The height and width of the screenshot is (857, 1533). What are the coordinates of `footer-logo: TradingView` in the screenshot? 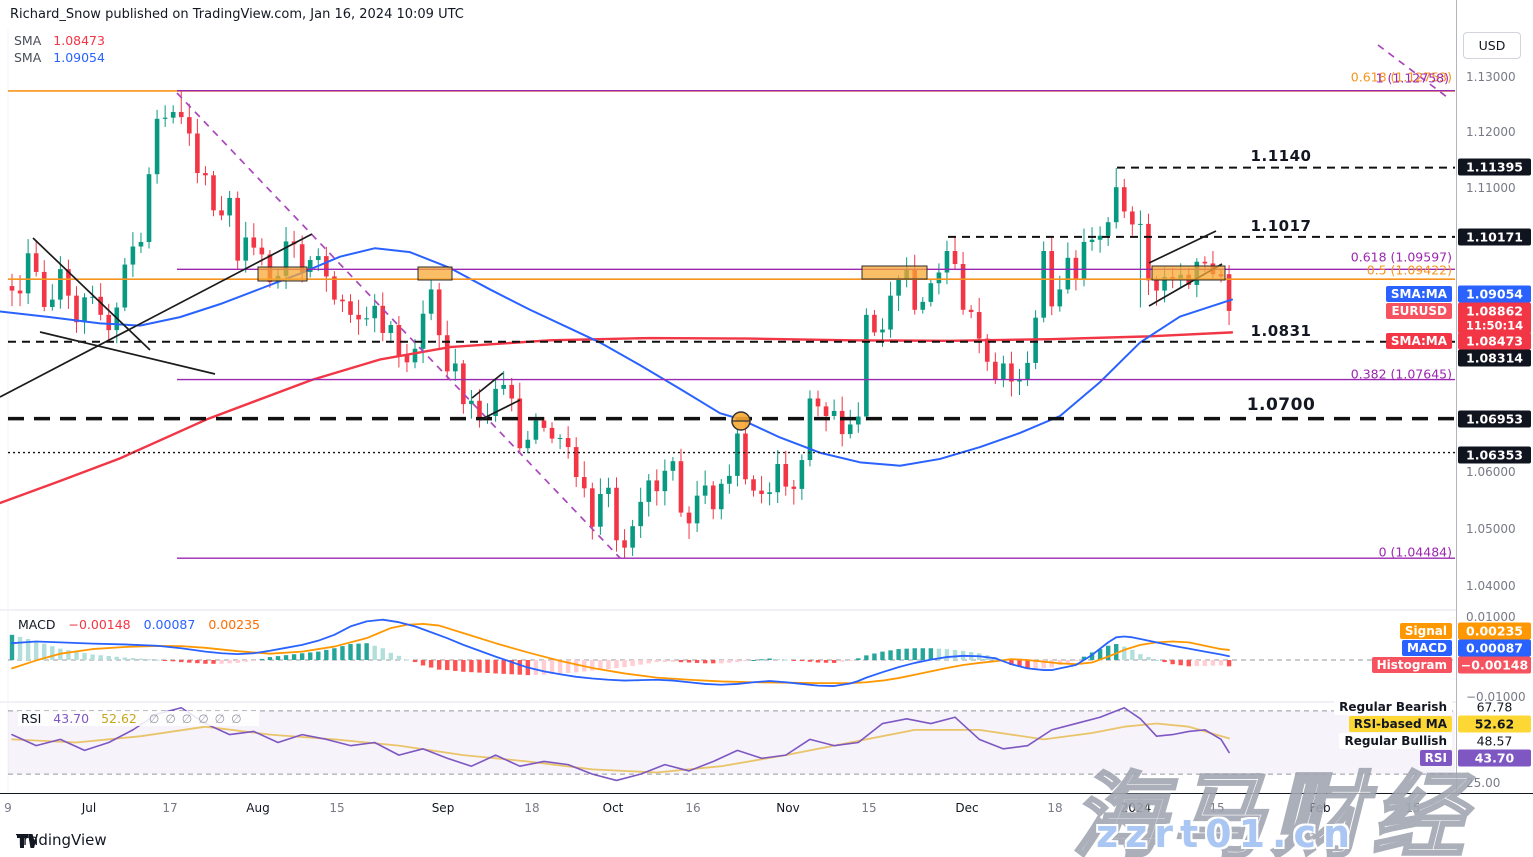 It's located at (61, 840).